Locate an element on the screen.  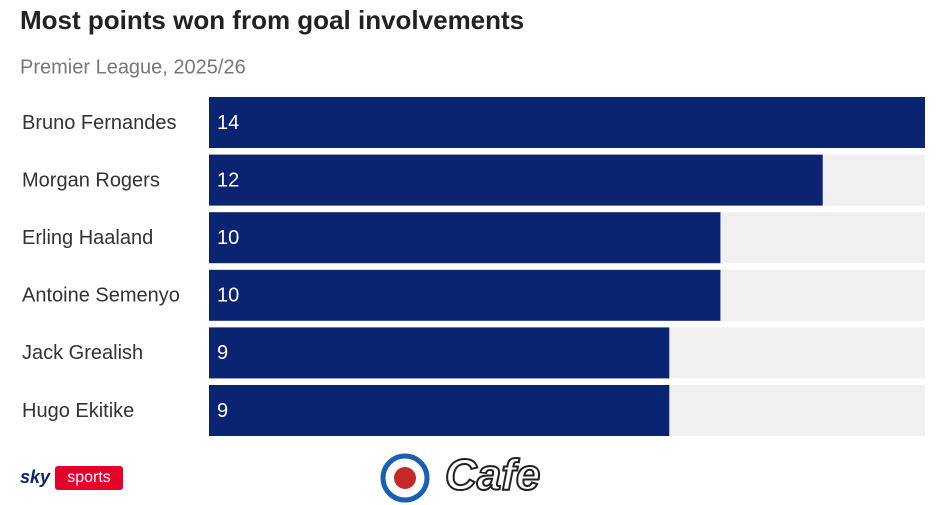
brand-sky: sky is located at coordinates (35, 477).